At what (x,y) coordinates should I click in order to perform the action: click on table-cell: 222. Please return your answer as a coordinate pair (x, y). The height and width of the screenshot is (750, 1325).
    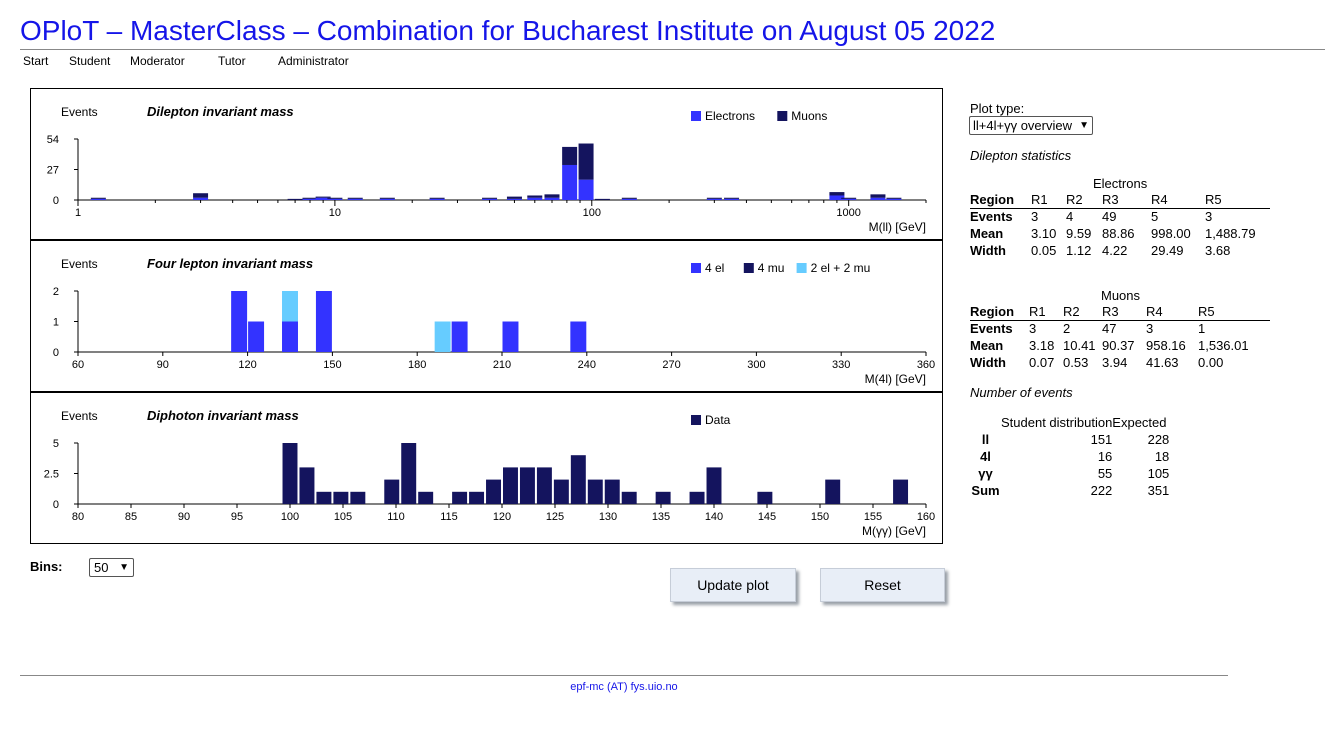
    Looking at the image, I should click on (1101, 490).